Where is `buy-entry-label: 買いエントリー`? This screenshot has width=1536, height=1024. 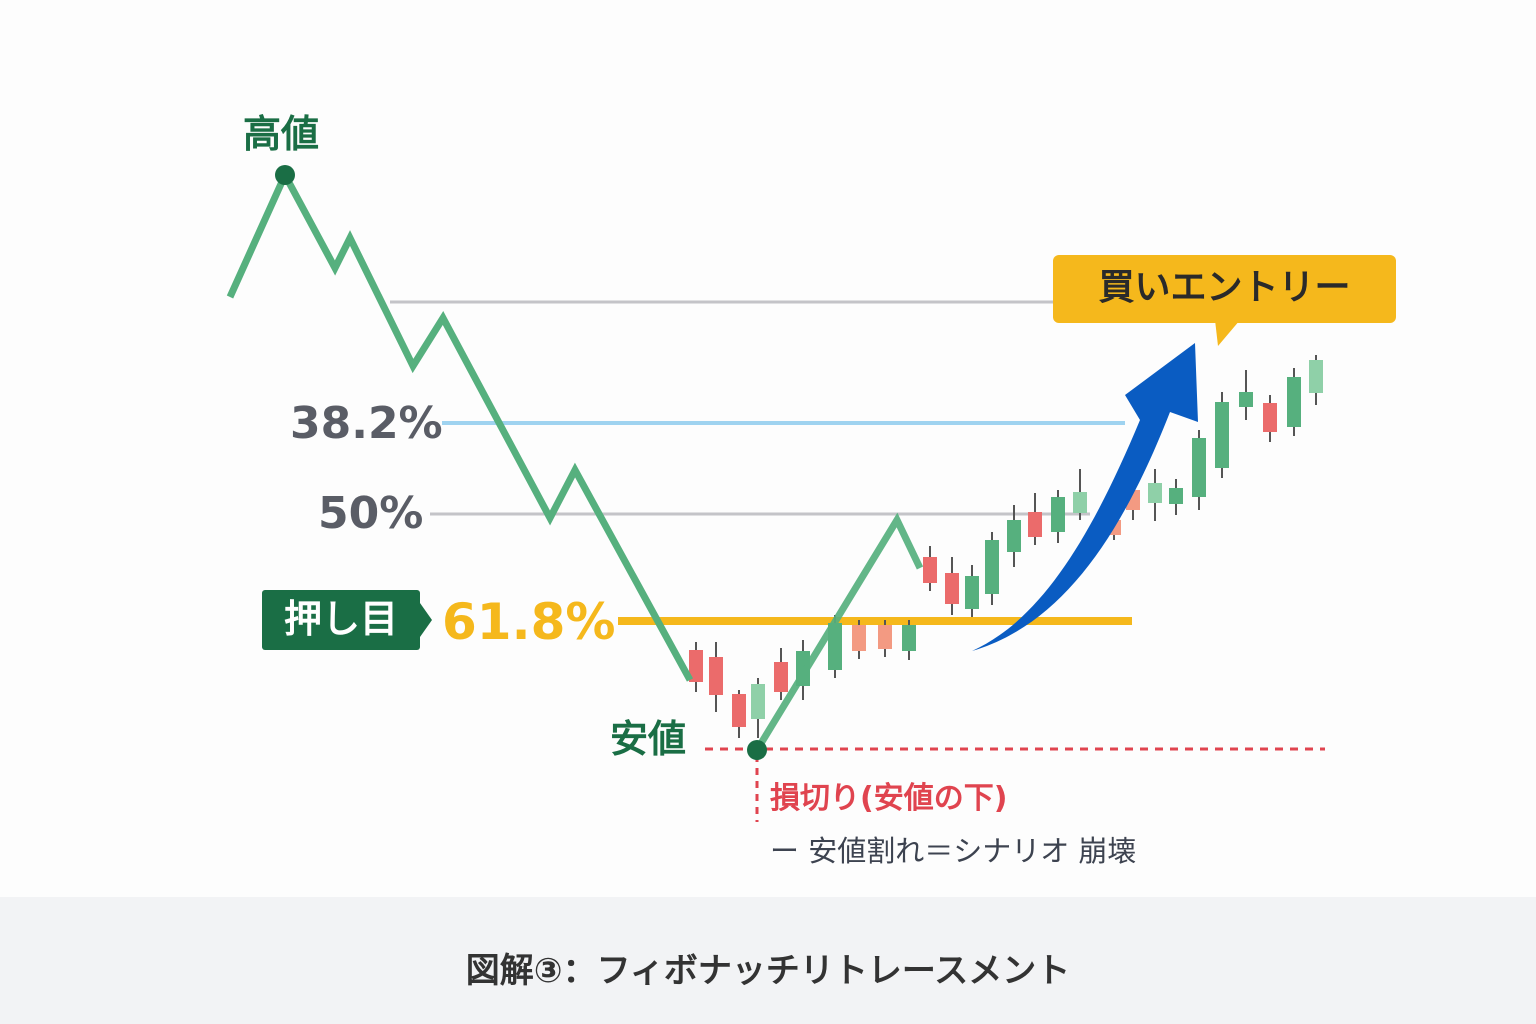
buy-entry-label: 買いエントリー is located at coordinates (1224, 287).